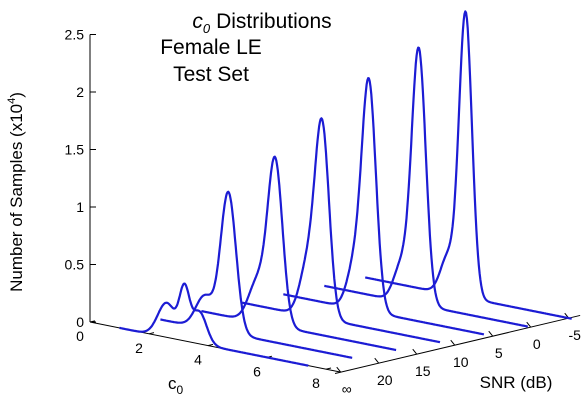  What do you see at coordinates (575, 335) in the screenshot?
I see `z-tick-label: -5` at bounding box center [575, 335].